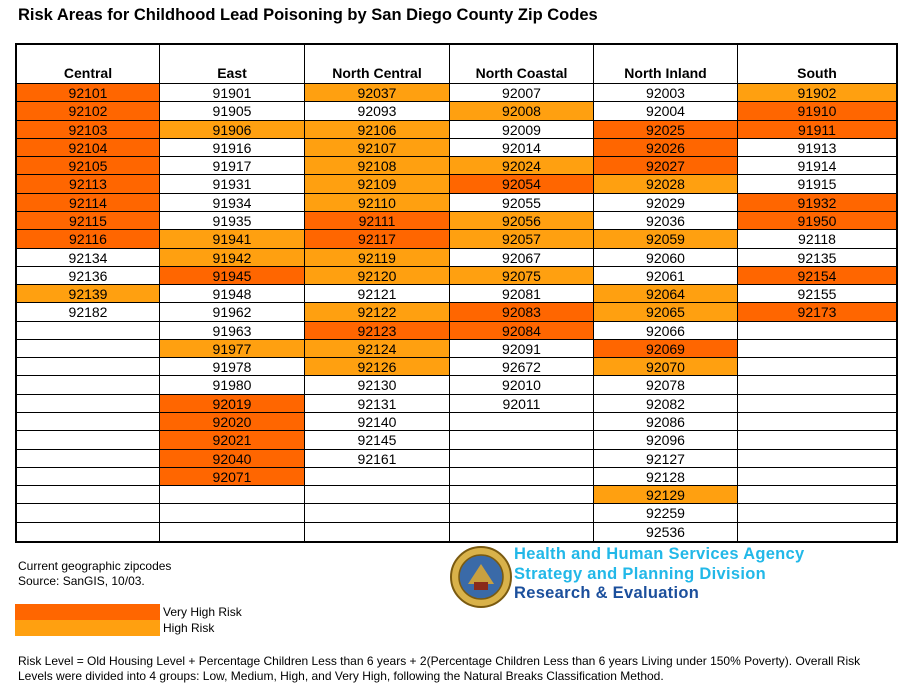  I want to click on zip-cell: 92024, so click(522, 166).